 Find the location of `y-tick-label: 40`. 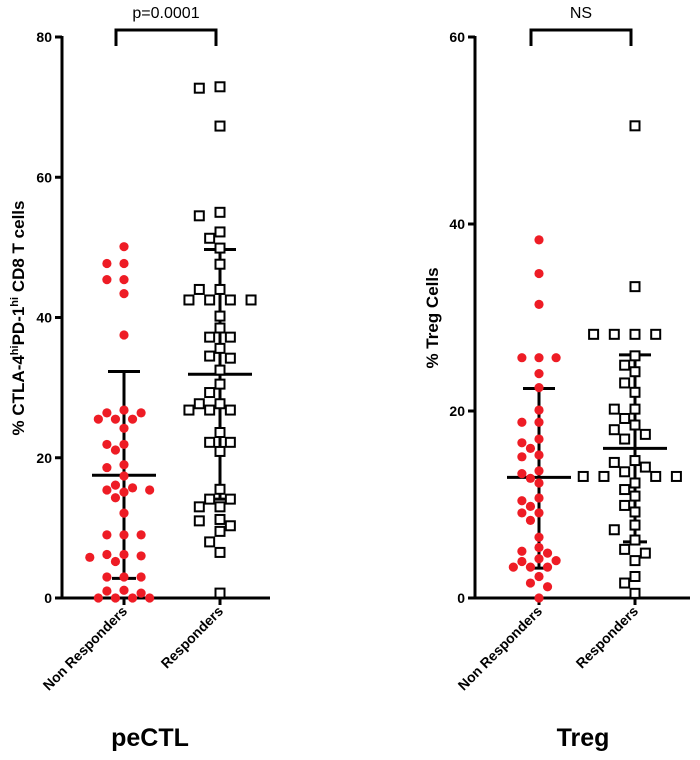

y-tick-label: 40 is located at coordinates (457, 224).